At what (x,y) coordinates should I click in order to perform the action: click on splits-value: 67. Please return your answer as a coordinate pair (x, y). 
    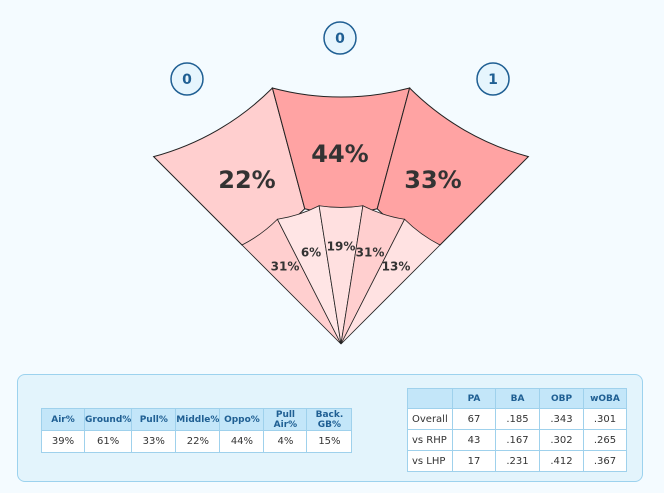
    Looking at the image, I should click on (474, 419).